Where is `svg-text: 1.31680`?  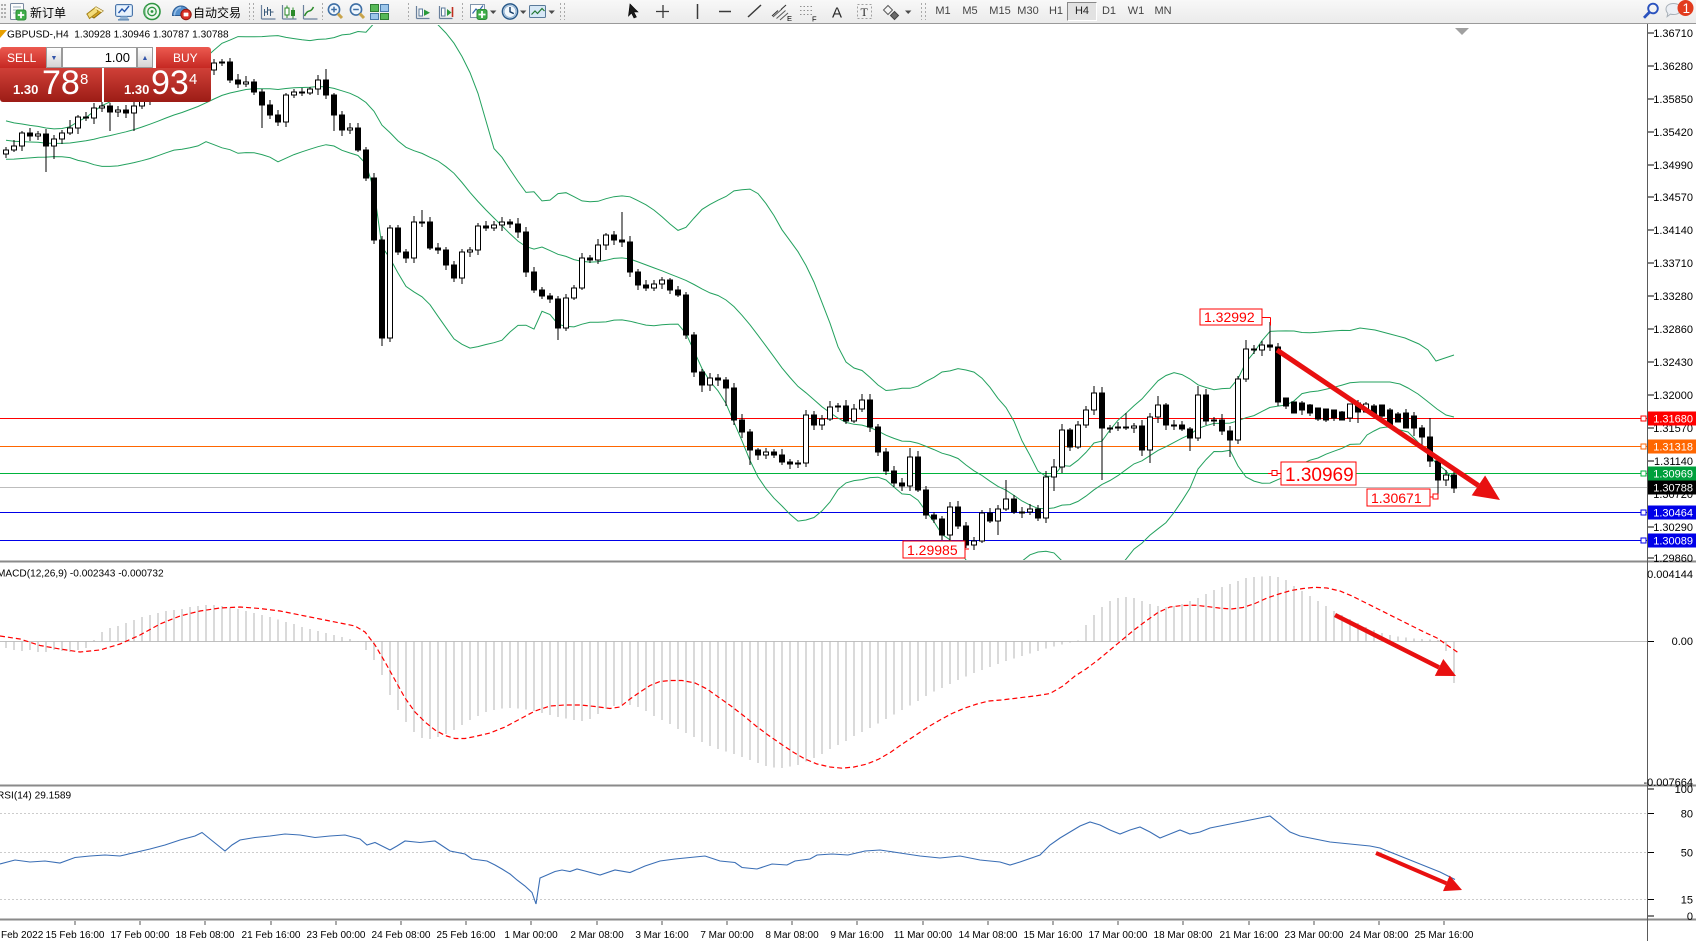
svg-text: 1.31680 is located at coordinates (1673, 420).